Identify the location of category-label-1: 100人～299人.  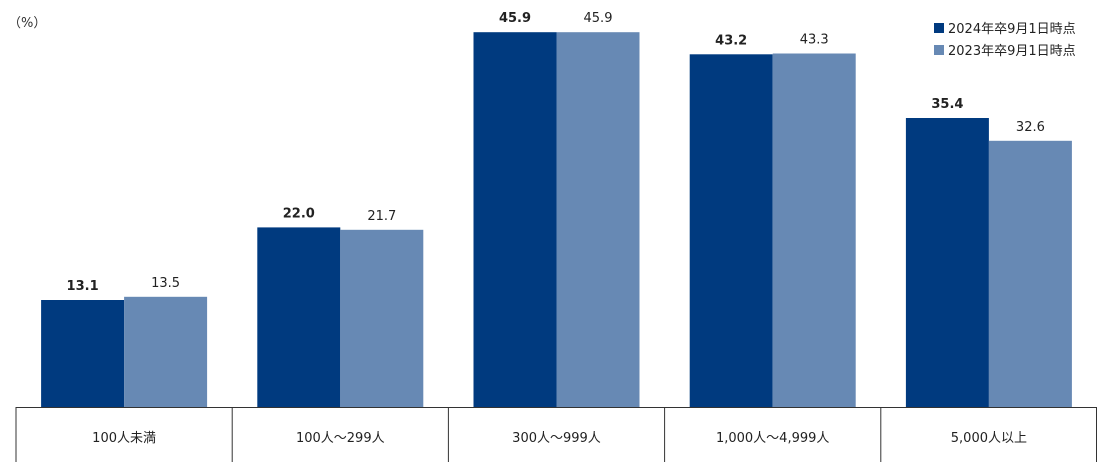
(340, 438).